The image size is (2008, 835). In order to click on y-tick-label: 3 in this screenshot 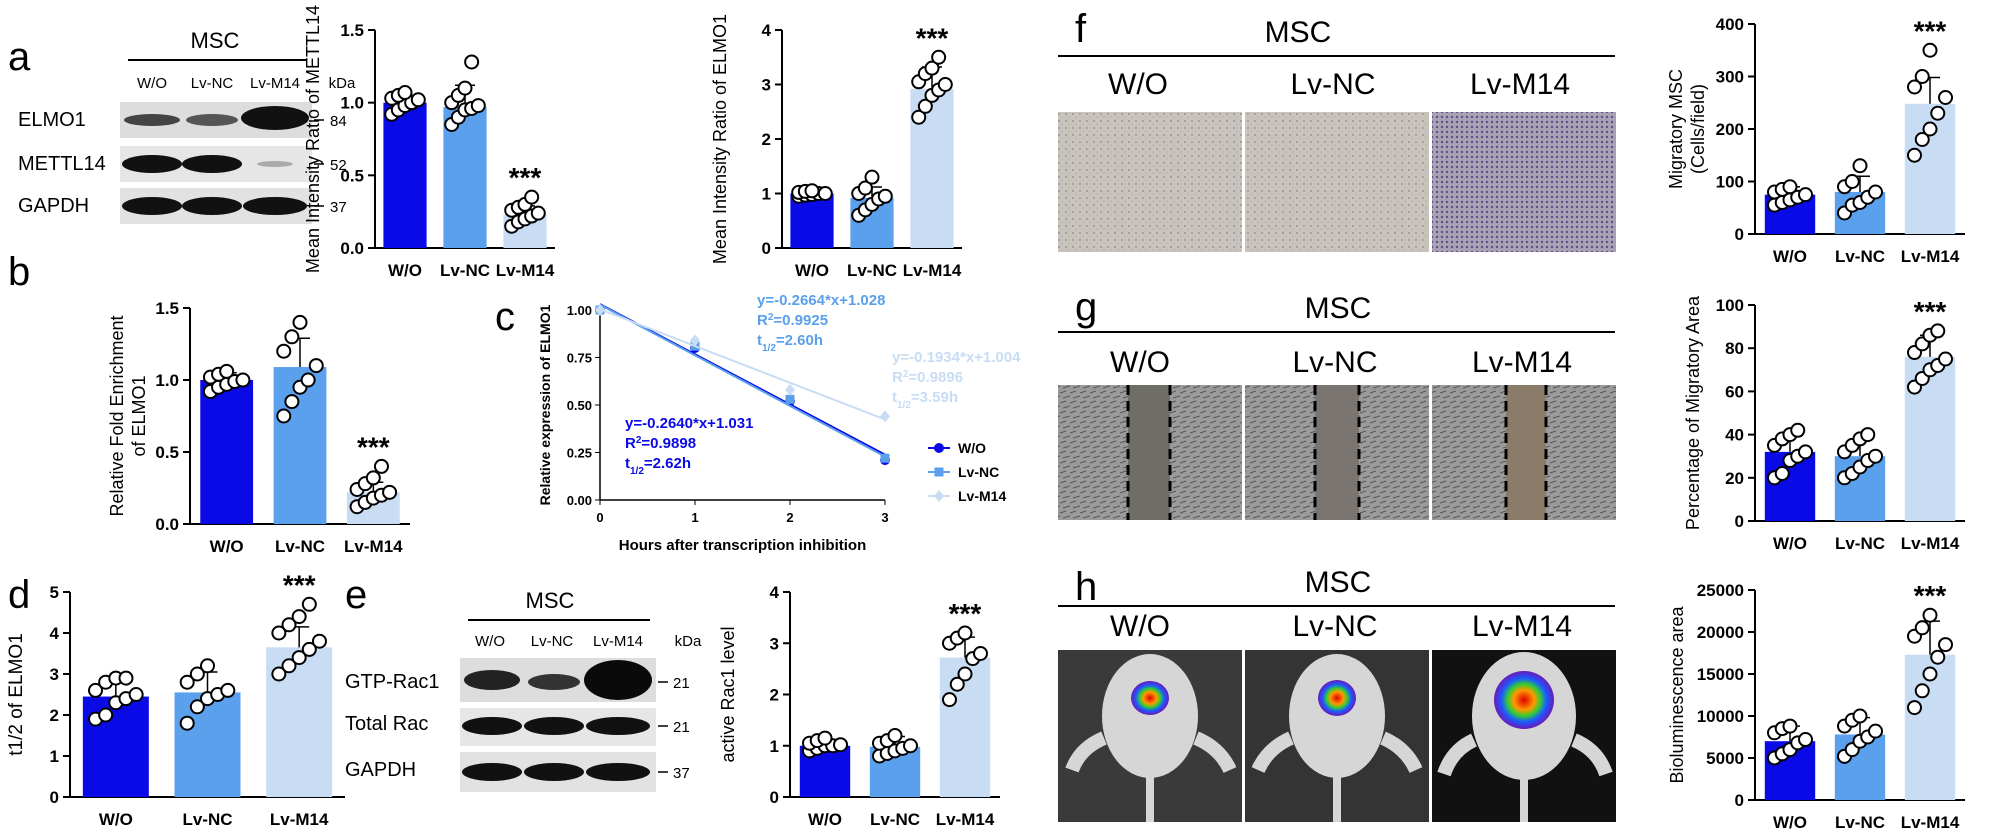, I will do `click(774, 643)`.